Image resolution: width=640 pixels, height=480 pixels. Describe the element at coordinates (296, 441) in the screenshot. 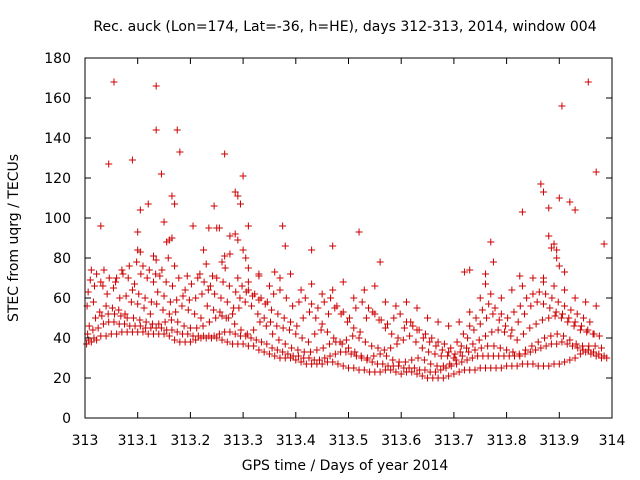

I see `x-tick-label: 313.4` at that location.